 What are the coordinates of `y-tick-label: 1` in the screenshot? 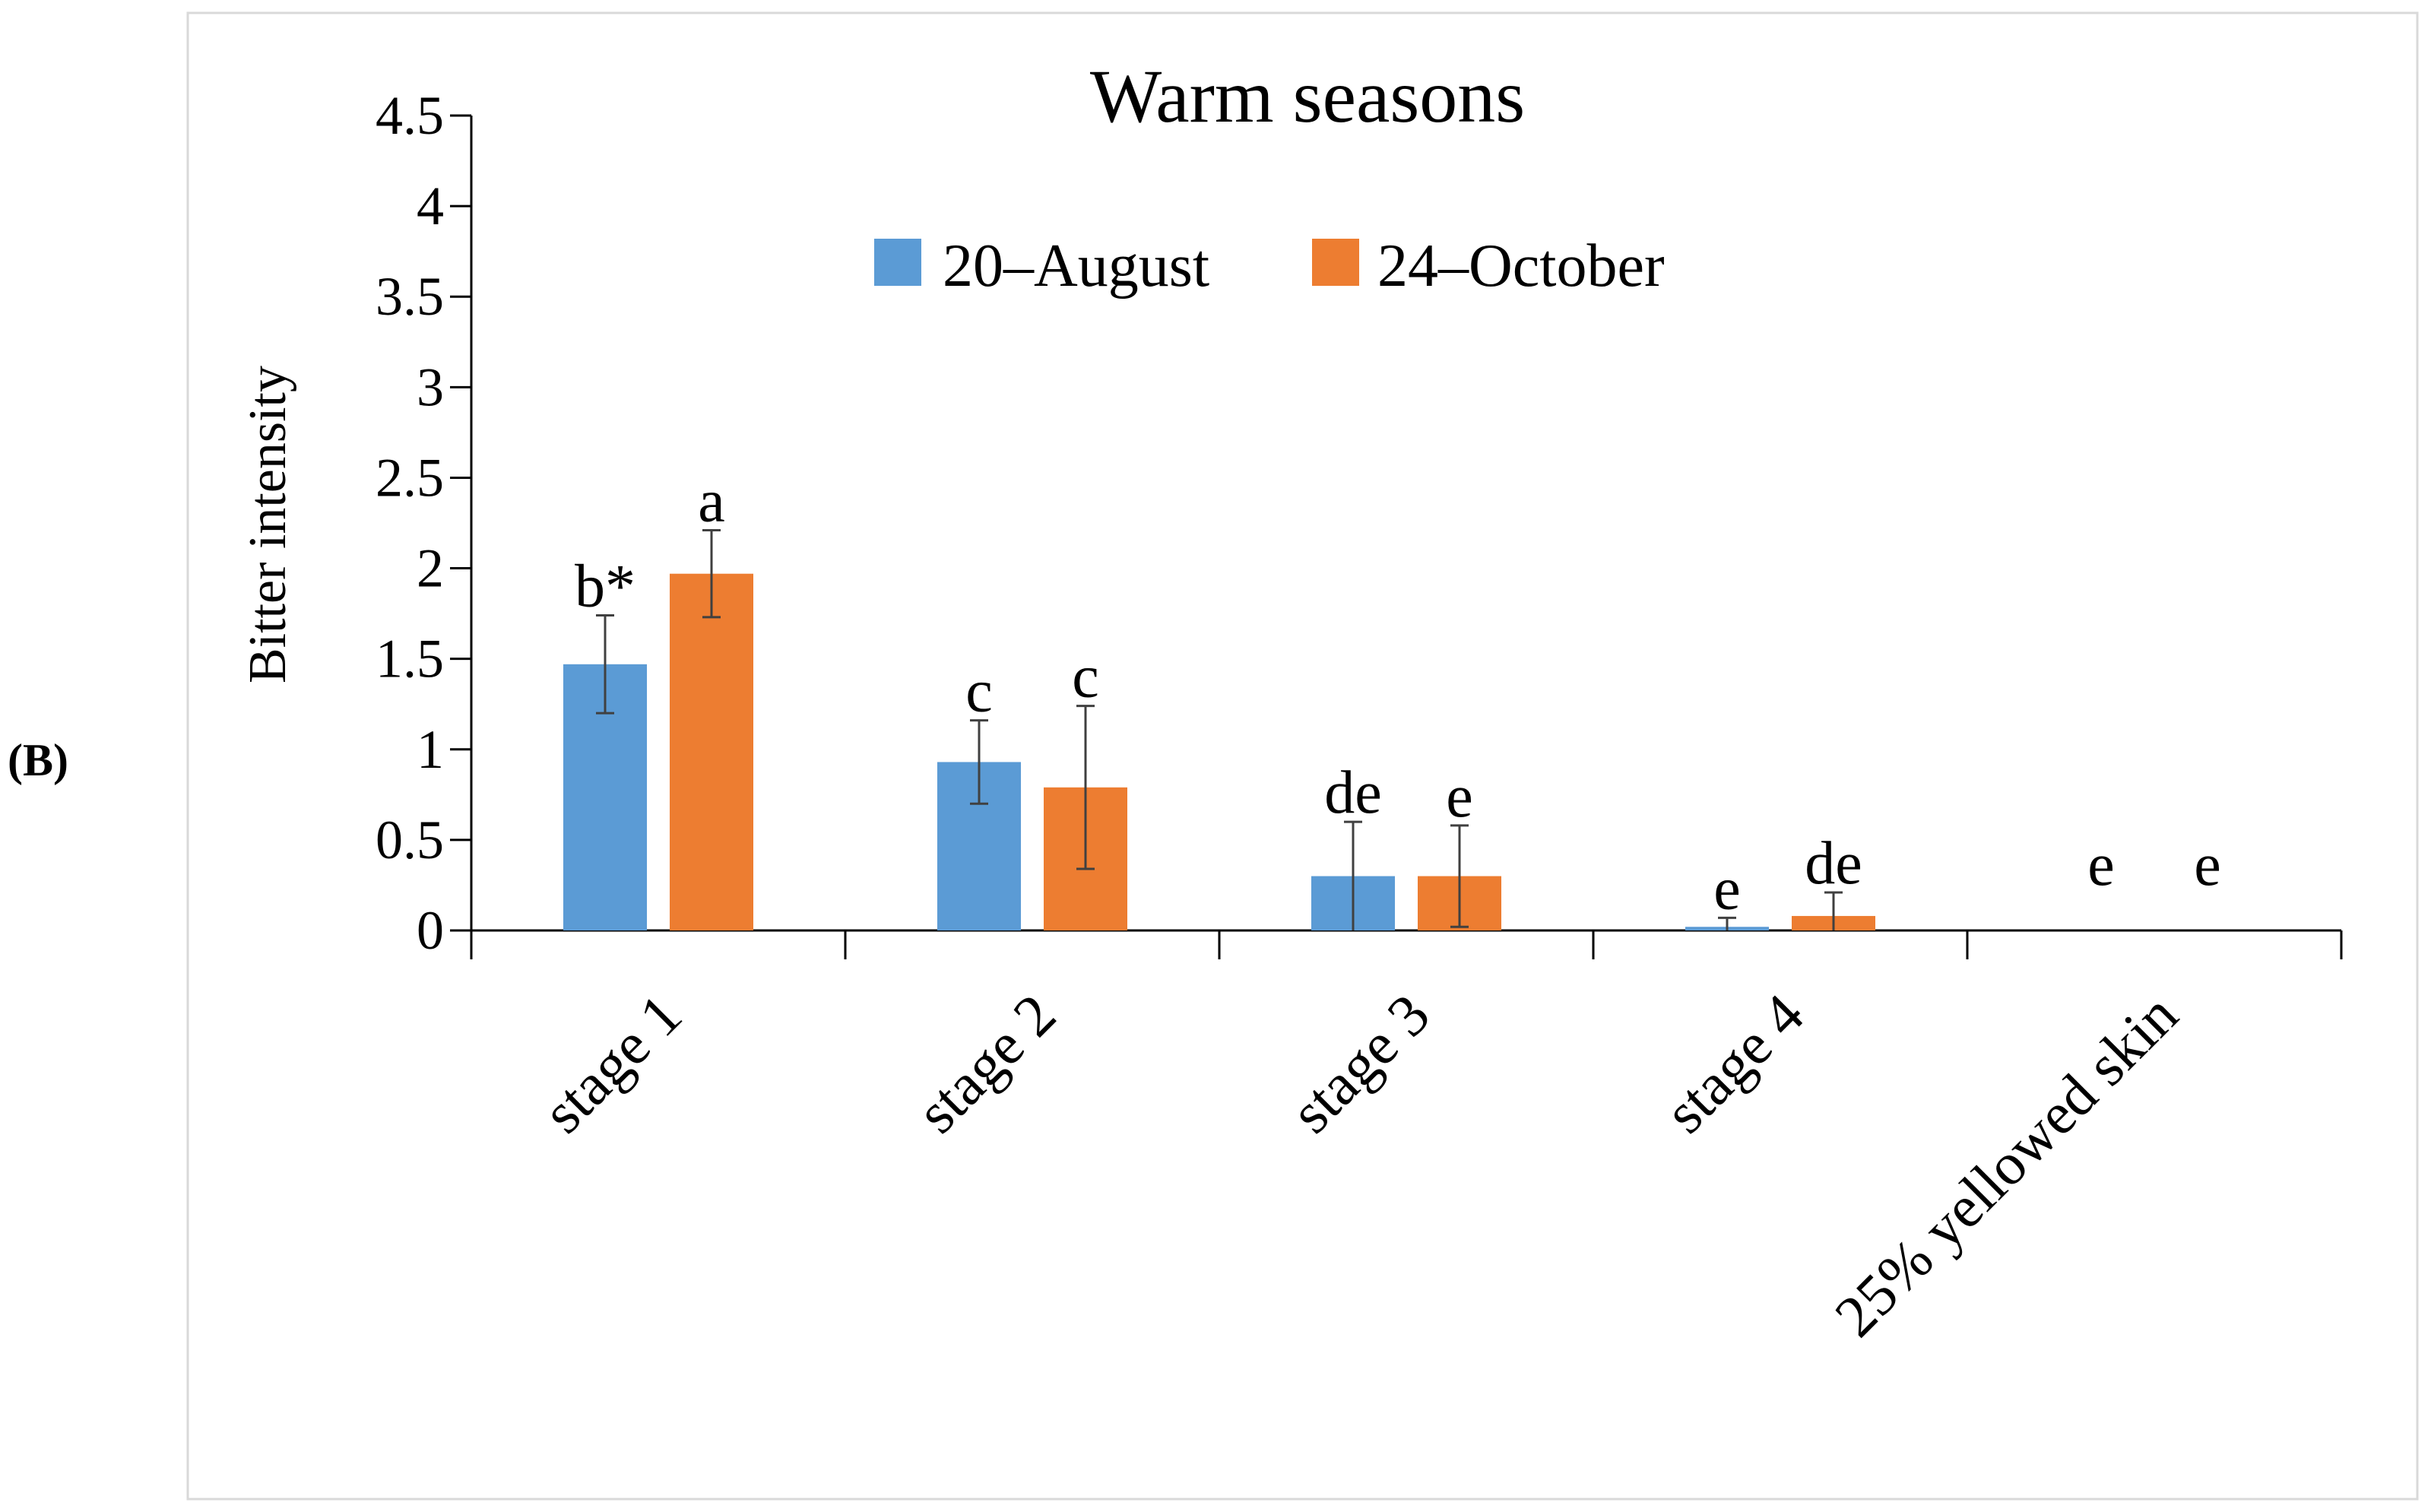 It's located at (430, 749).